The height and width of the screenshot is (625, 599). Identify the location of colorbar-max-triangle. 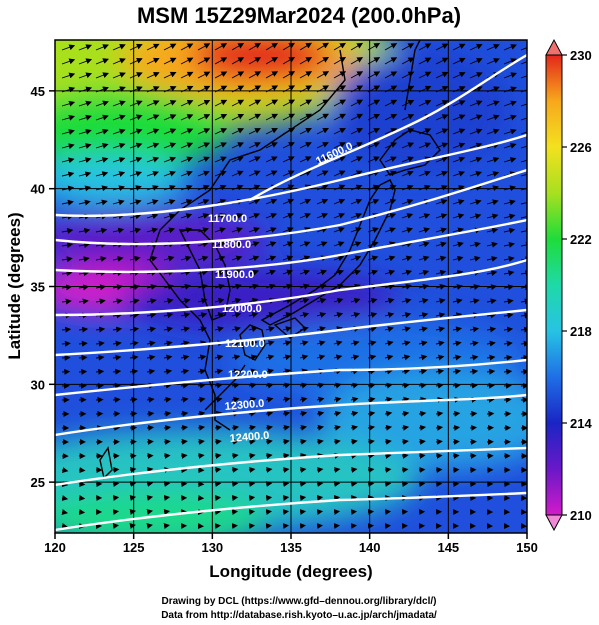
(554, 47).